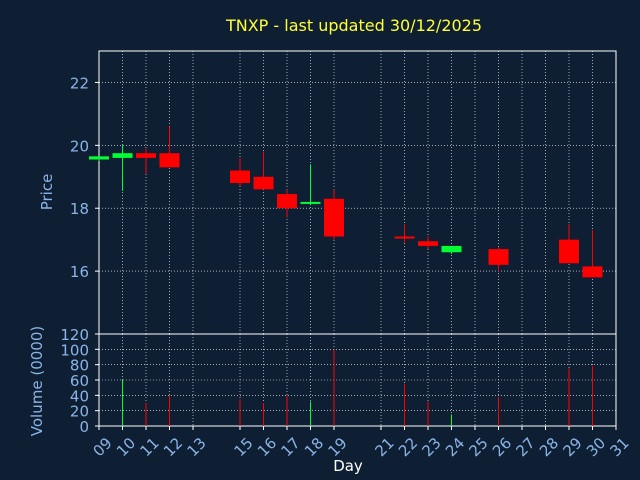 The height and width of the screenshot is (480, 640). Describe the element at coordinates (79, 366) in the screenshot. I see `volume-tick-label: 80` at that location.